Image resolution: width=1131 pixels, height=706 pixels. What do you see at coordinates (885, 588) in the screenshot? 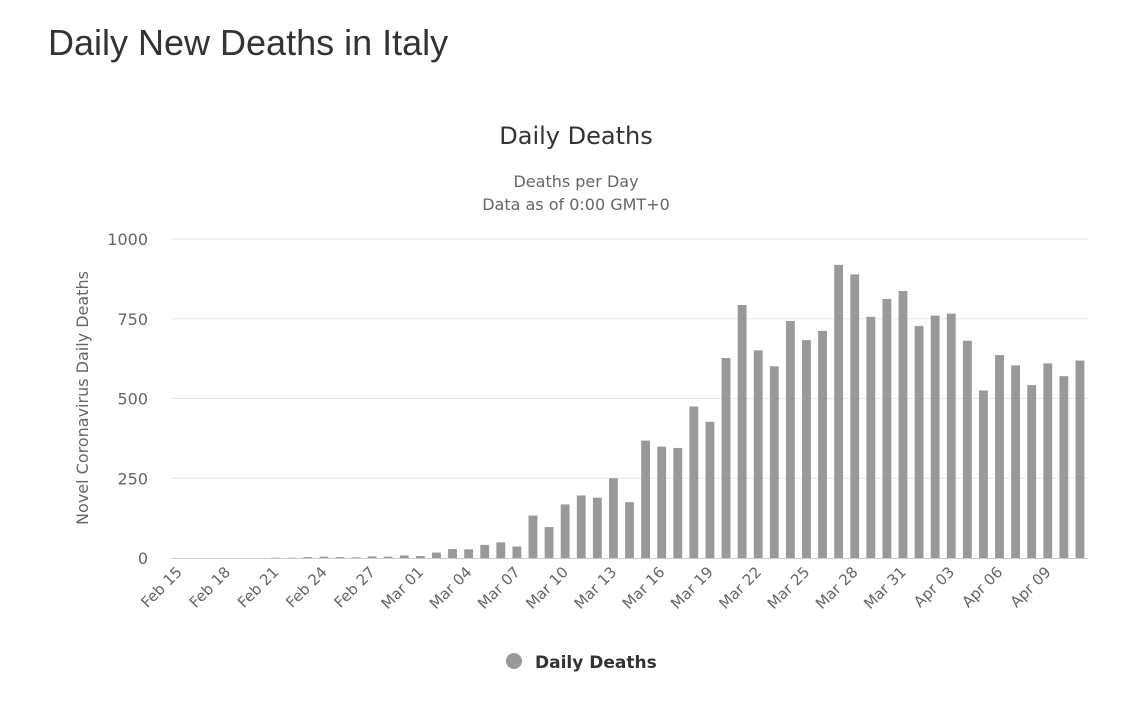
I see `x-tick-label: Mar 31` at bounding box center [885, 588].